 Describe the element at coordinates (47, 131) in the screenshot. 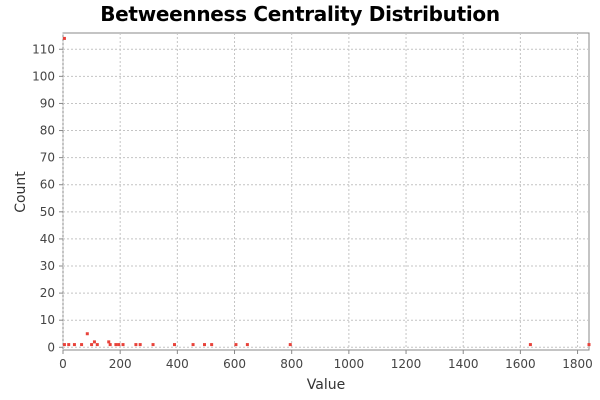

I see `y-tick-label: 80` at that location.